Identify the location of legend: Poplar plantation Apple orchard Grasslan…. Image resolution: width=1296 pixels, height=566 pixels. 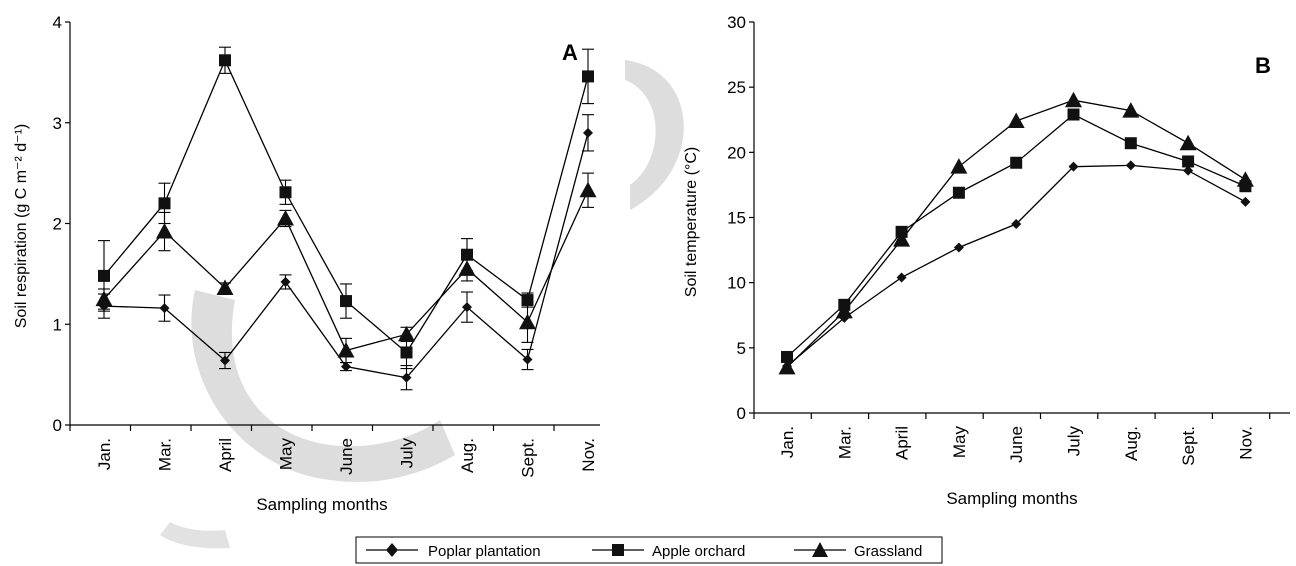
(649, 550).